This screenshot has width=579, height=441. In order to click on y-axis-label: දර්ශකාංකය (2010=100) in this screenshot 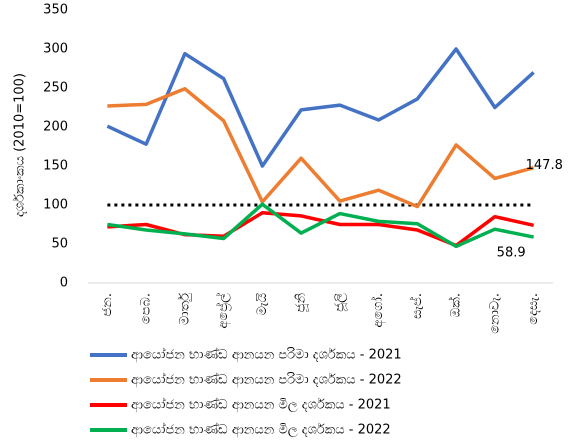, I will do `click(20, 145)`.